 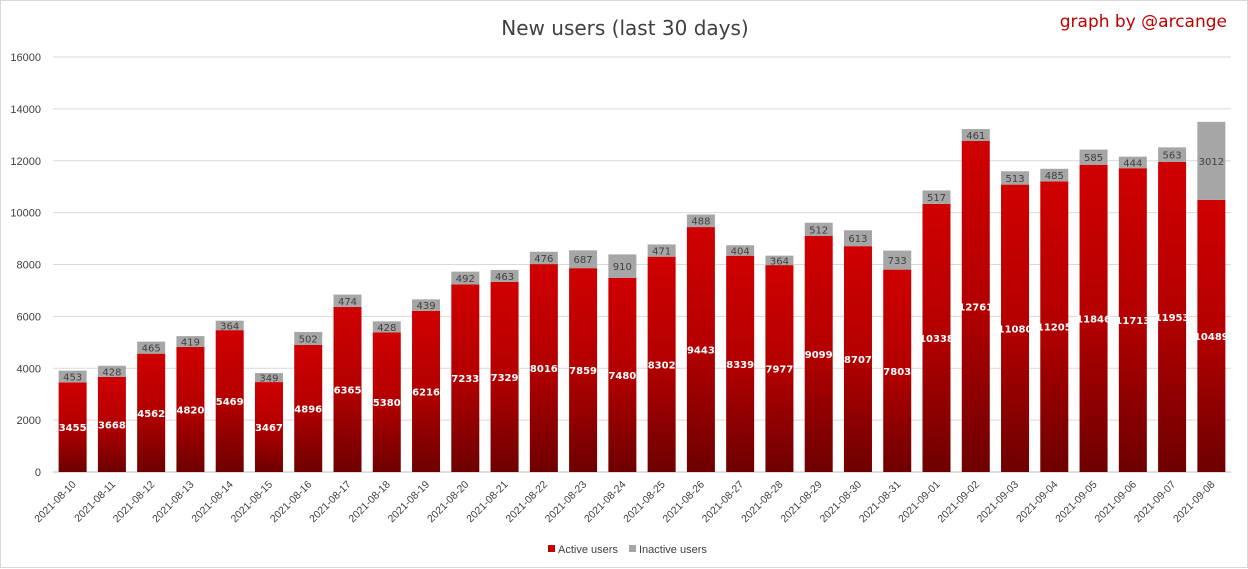 I want to click on data-label-active: 7480, so click(x=622, y=376).